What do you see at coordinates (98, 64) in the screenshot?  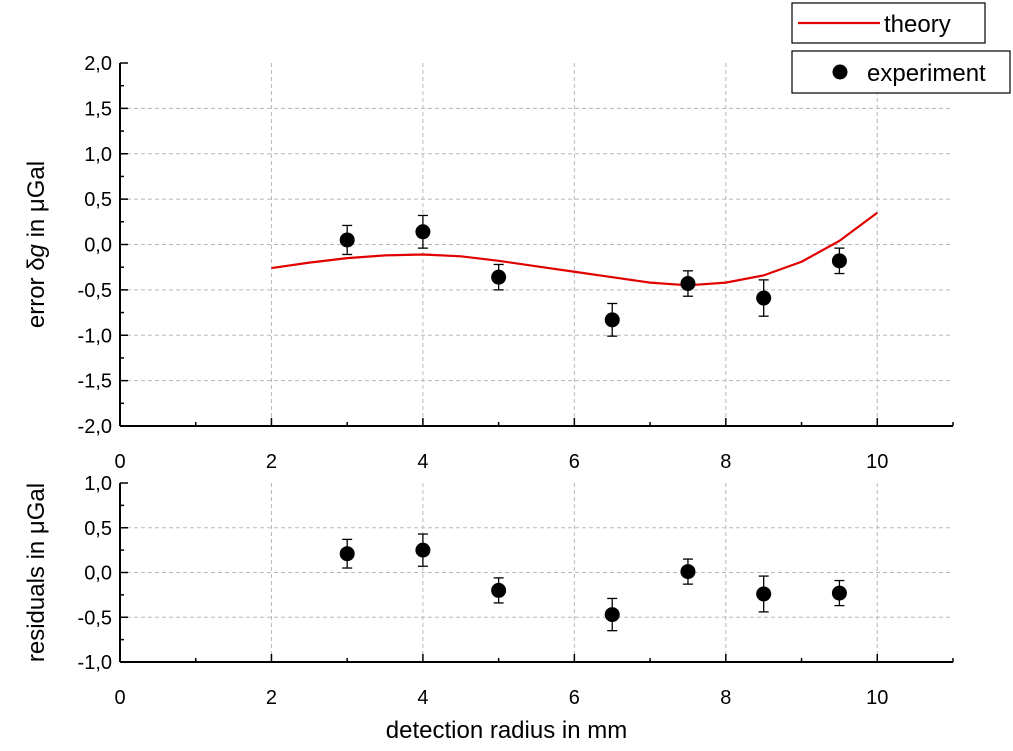 I see `top-y-tick-label: 2,0` at bounding box center [98, 64].